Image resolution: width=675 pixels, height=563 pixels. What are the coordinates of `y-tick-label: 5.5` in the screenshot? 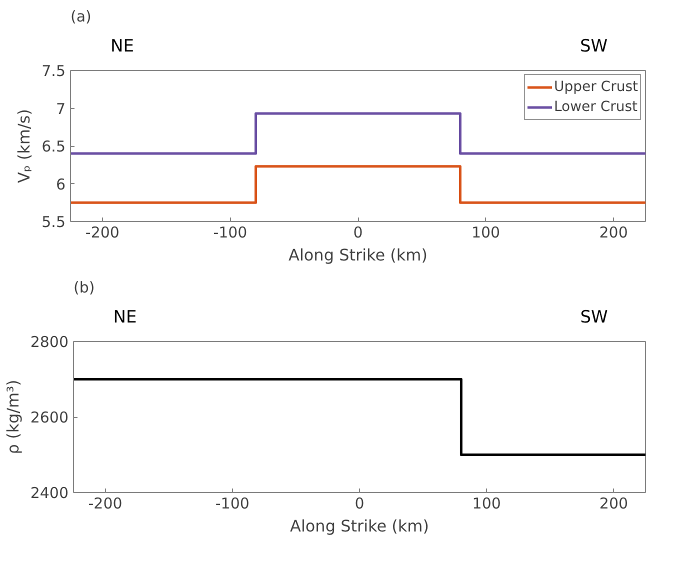 It's located at (54, 222).